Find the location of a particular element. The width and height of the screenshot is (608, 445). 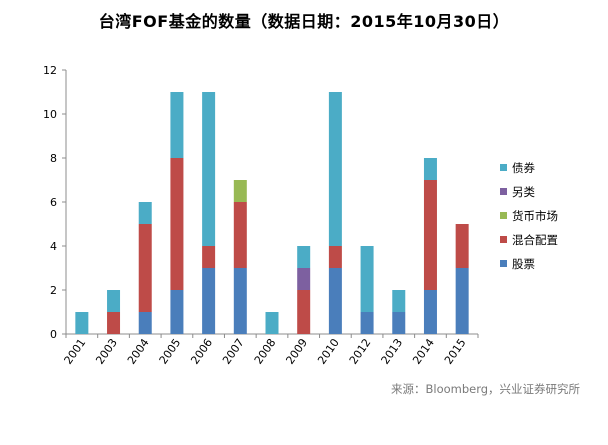

x-tick-label: 2014 is located at coordinates (423, 351).